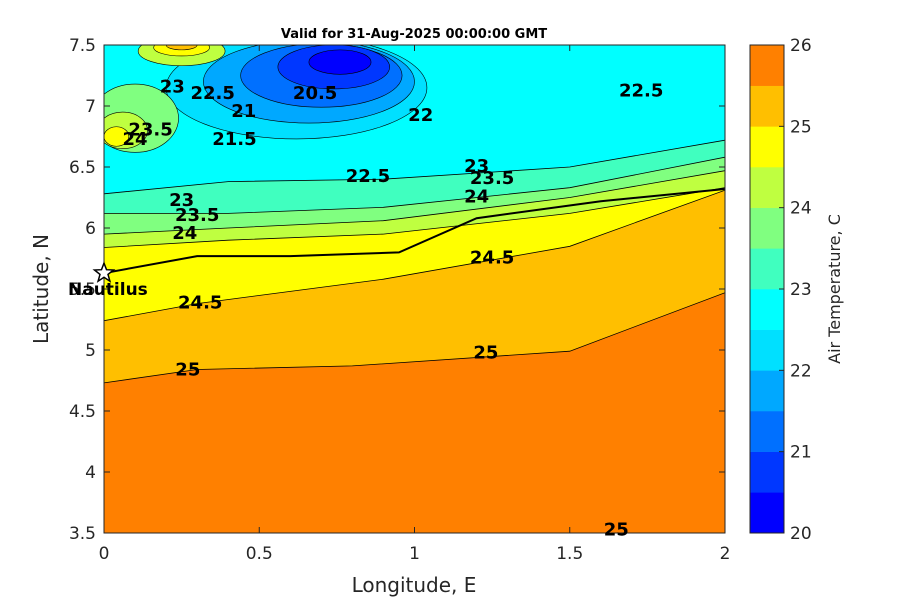 The width and height of the screenshot is (900, 600). I want to click on colorbar-tick-label: 23, so click(801, 290).